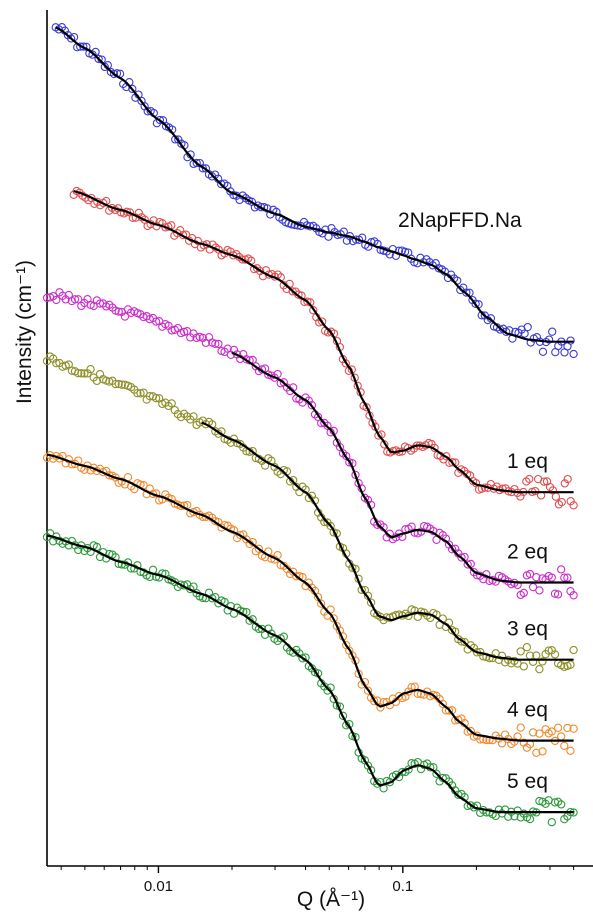 The width and height of the screenshot is (593, 922). I want to click on series-label: 5 eq, so click(527, 781).